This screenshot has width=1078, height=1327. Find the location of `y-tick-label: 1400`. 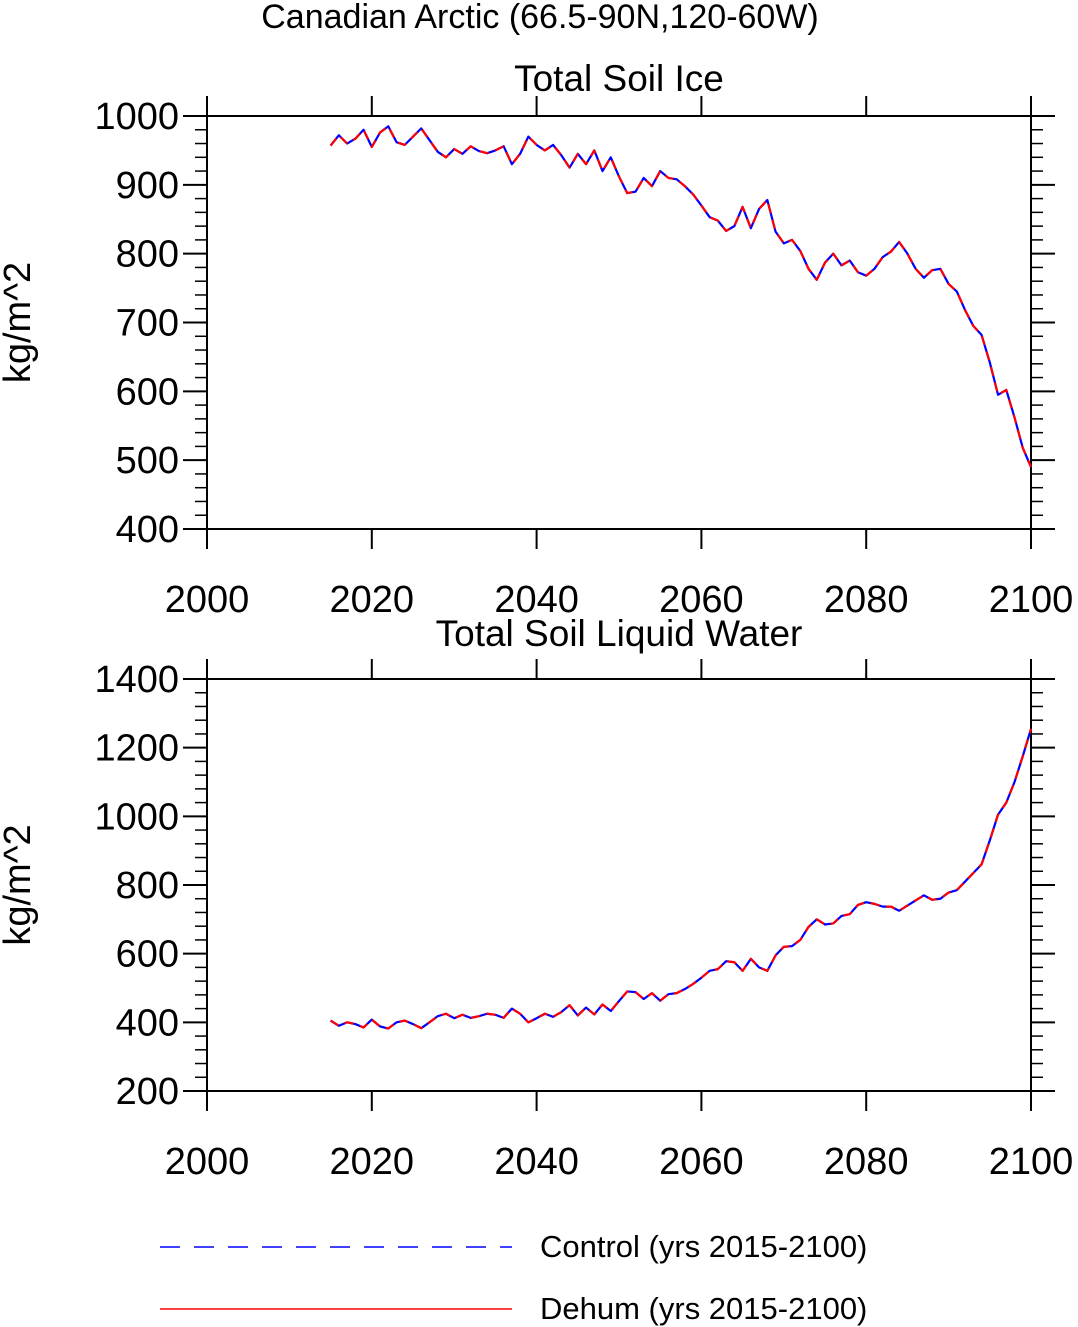

y-tick-label: 1400 is located at coordinates (136, 680).